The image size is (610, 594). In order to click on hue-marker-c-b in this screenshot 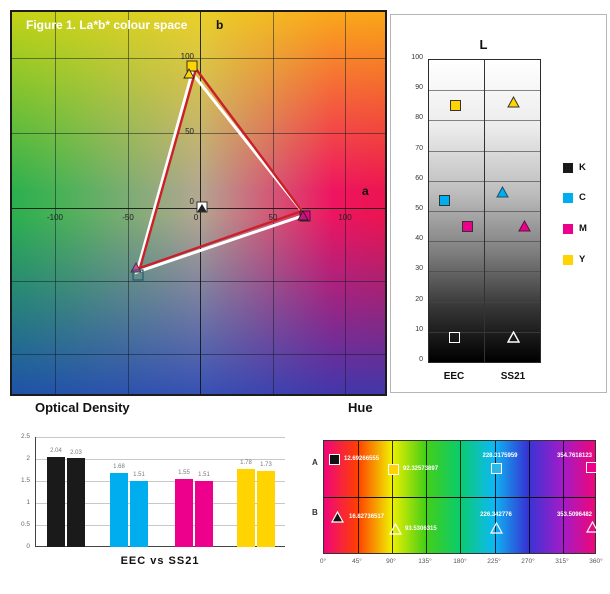, I will do `click(496, 528)`.